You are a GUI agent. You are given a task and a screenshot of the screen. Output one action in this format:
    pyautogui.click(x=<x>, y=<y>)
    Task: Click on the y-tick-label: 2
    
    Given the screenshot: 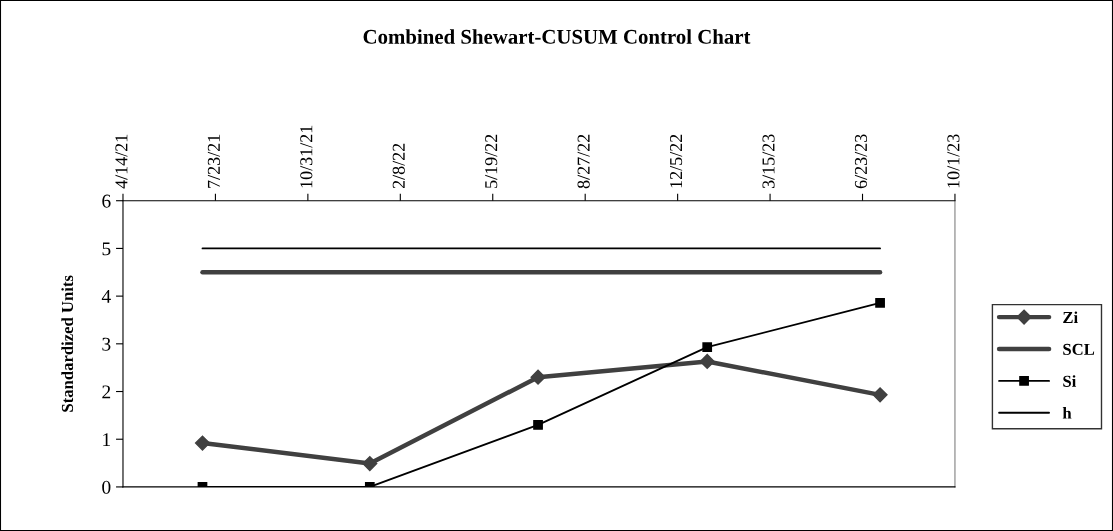 What is the action you would take?
    pyautogui.click(x=106, y=392)
    